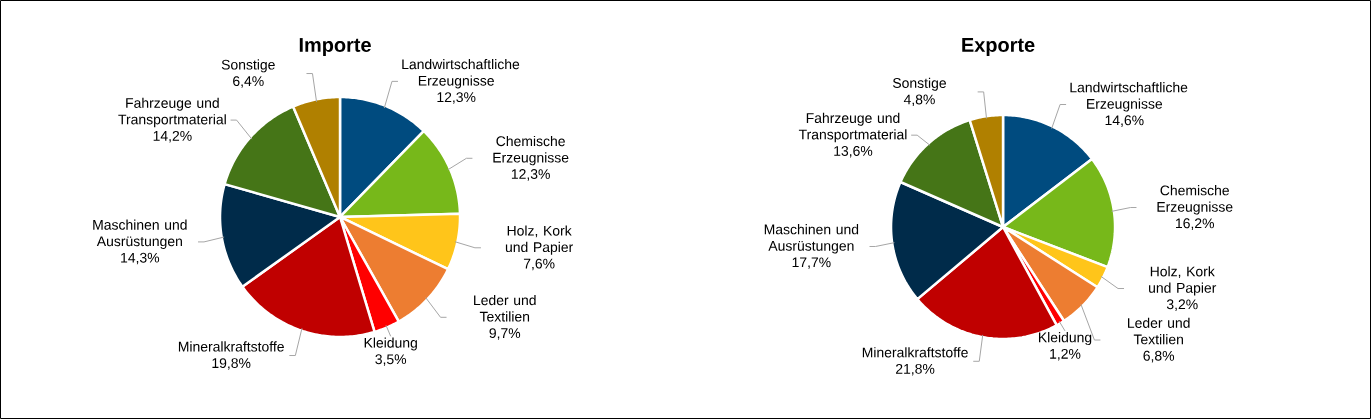 This screenshot has width=1371, height=419. What do you see at coordinates (811, 263) in the screenshot?
I see `data-label: 17,7%` at bounding box center [811, 263].